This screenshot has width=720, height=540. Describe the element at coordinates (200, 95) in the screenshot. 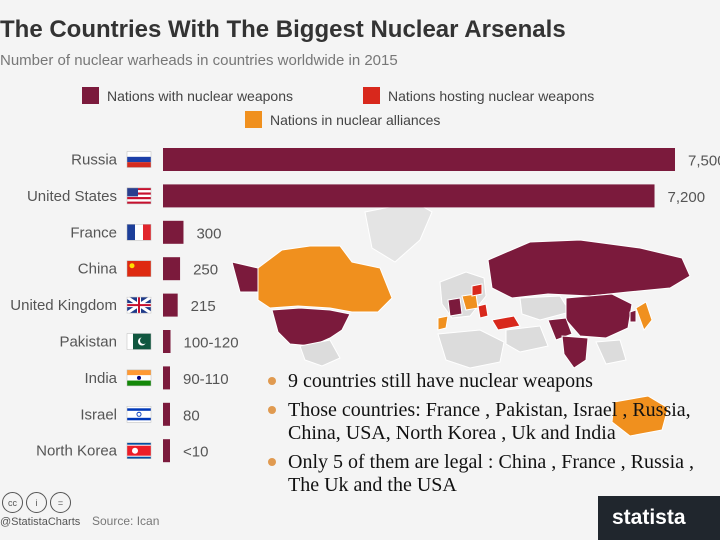

I see `legend-label: Nations with nuclear weapons` at that location.